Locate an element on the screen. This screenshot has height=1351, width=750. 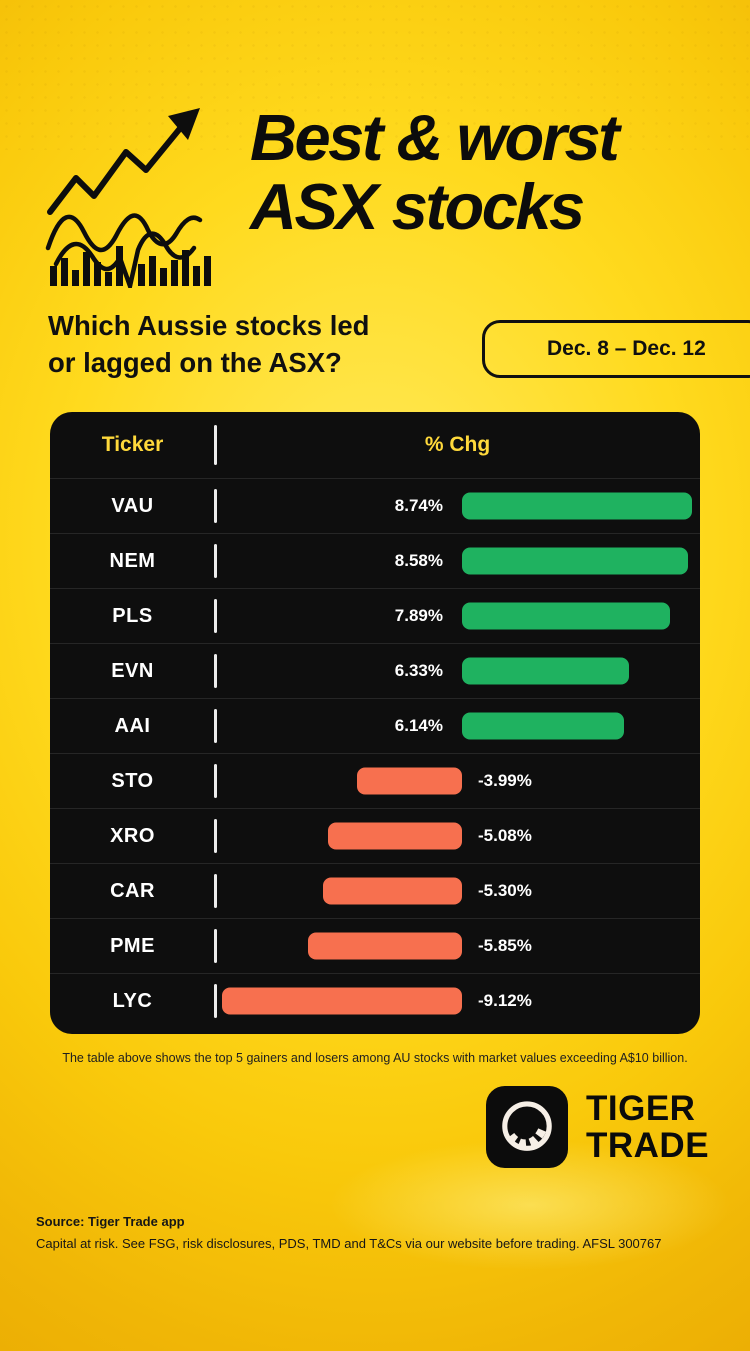
chg-label: -9.12% is located at coordinates (505, 1000).